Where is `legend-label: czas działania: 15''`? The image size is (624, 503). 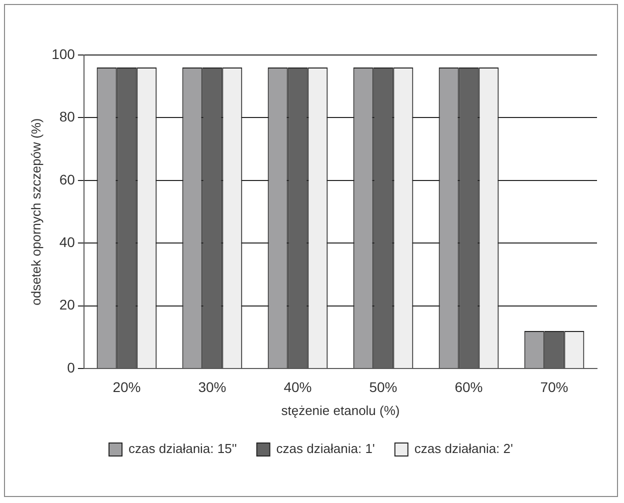
legend-label: czas działania: 15'' is located at coordinates (182, 448).